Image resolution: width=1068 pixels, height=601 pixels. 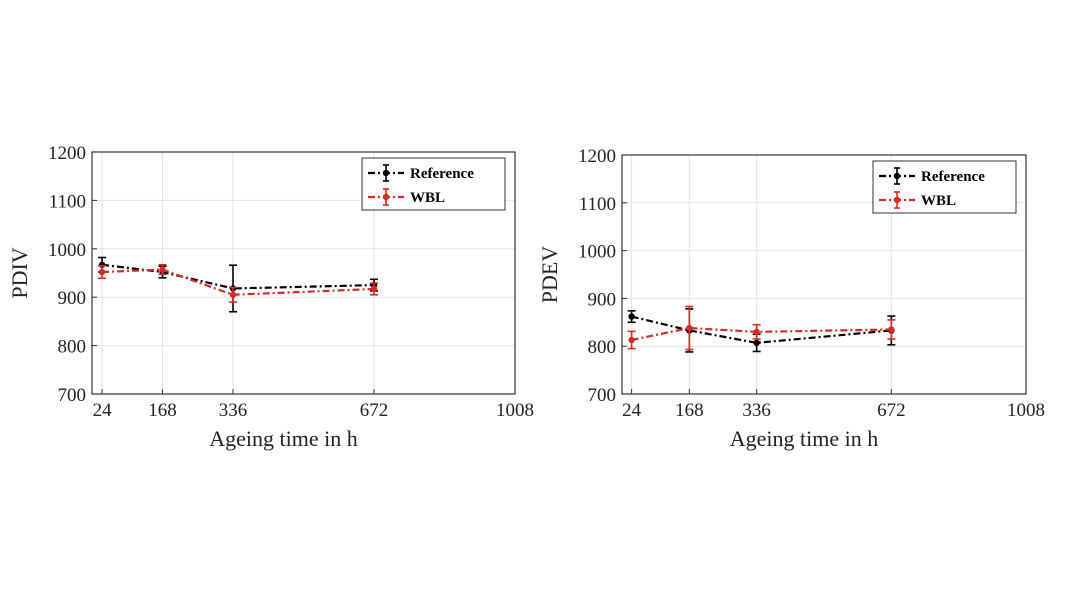 What do you see at coordinates (19, 272) in the screenshot?
I see `y-axis-label: PDIV` at bounding box center [19, 272].